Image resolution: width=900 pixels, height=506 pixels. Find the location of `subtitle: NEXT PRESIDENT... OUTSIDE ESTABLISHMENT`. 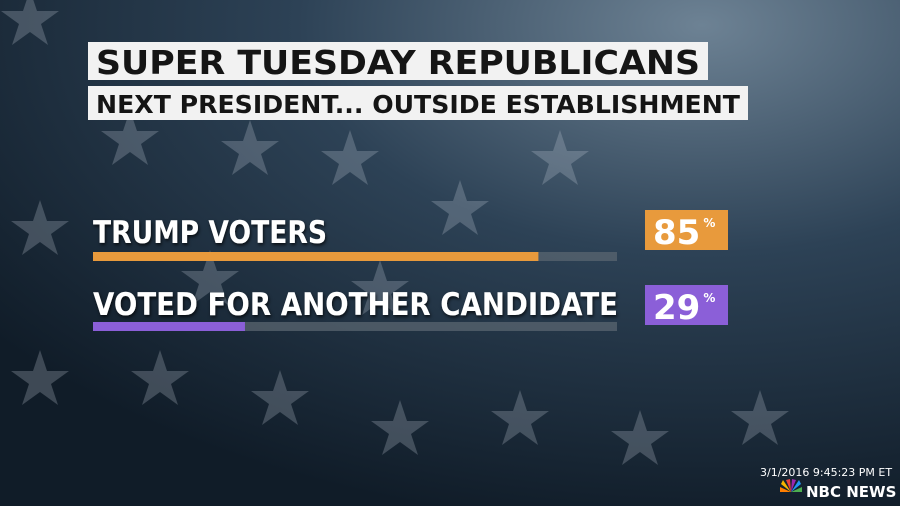

subtitle: NEXT PRESIDENT... OUTSIDE ESTABLISHMENT is located at coordinates (418, 104).